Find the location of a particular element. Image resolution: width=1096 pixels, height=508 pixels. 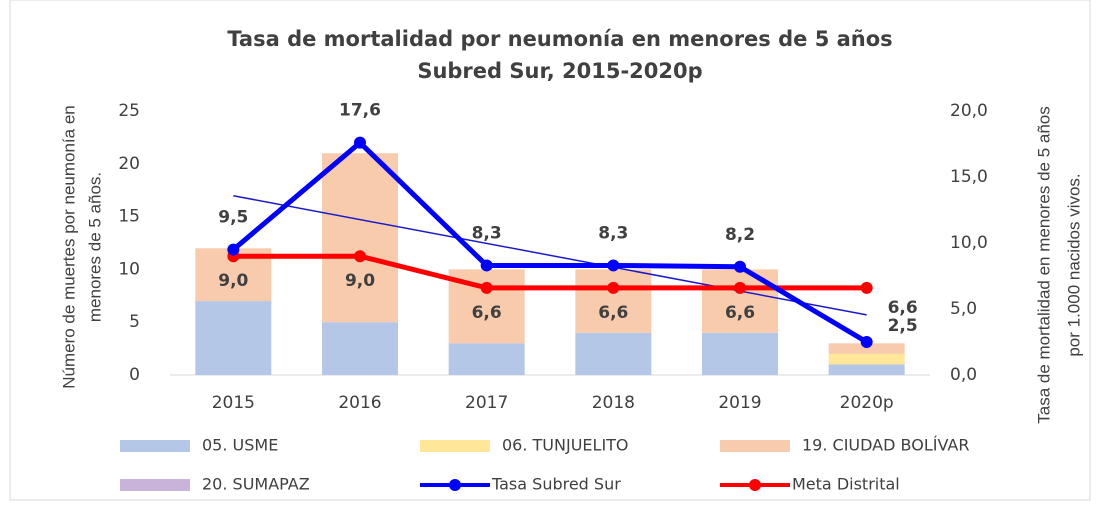

x-tick-label: 2017 is located at coordinates (486, 403).